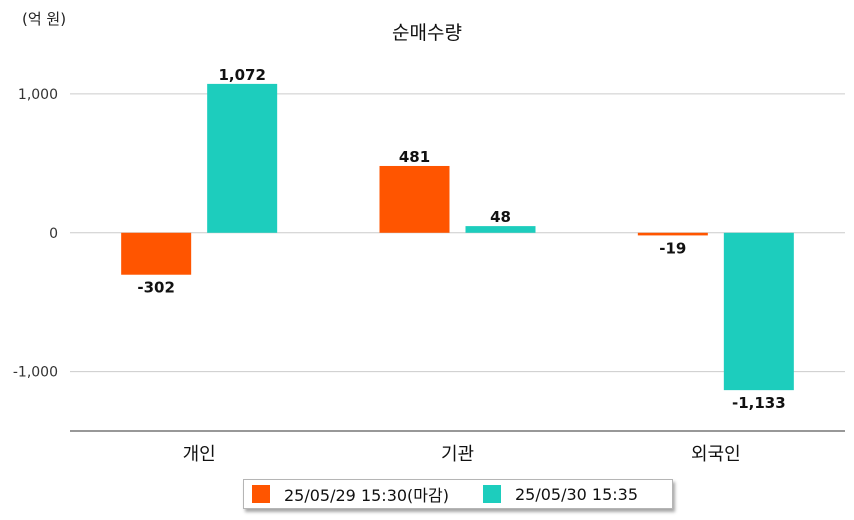 The image size is (854, 520). I want to click on data-label: 1,072, so click(241, 75).